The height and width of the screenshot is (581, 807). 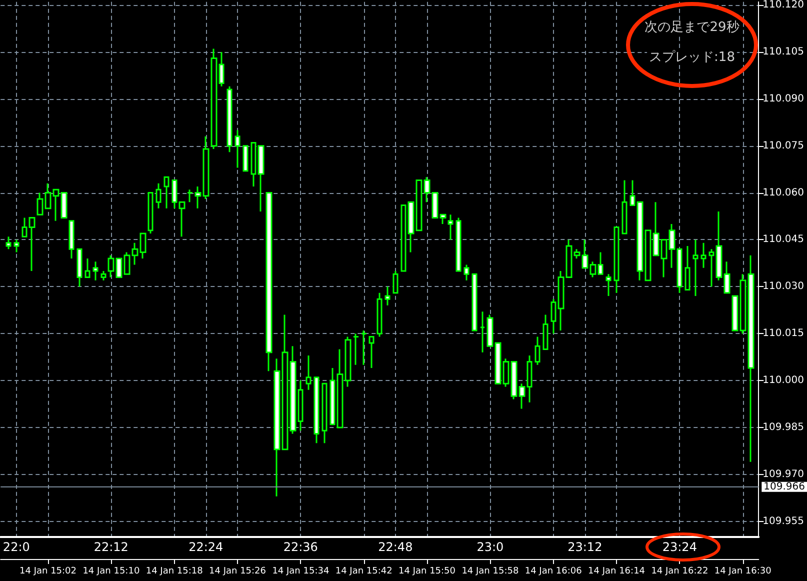 What do you see at coordinates (783, 240) in the screenshot?
I see `y-tick-label: 110.045` at bounding box center [783, 240].